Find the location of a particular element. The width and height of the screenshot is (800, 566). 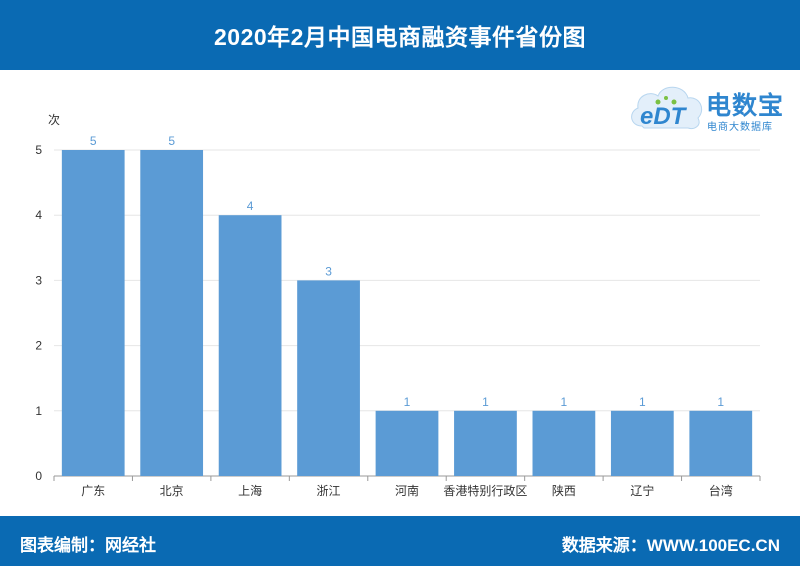

x-category-label: 辽宁 is located at coordinates (642, 490).